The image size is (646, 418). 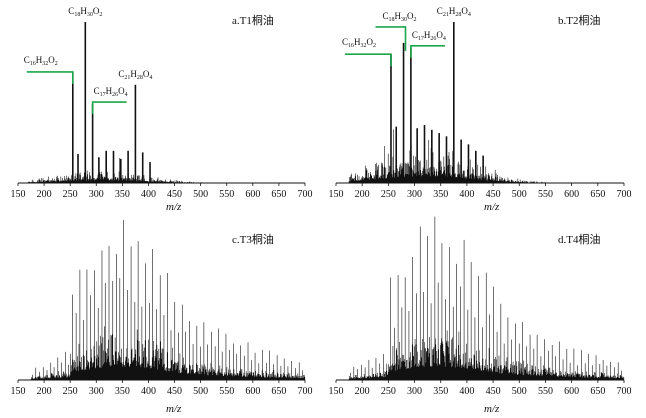 I want to click on panel-title: a.T1桐油, so click(x=253, y=20).